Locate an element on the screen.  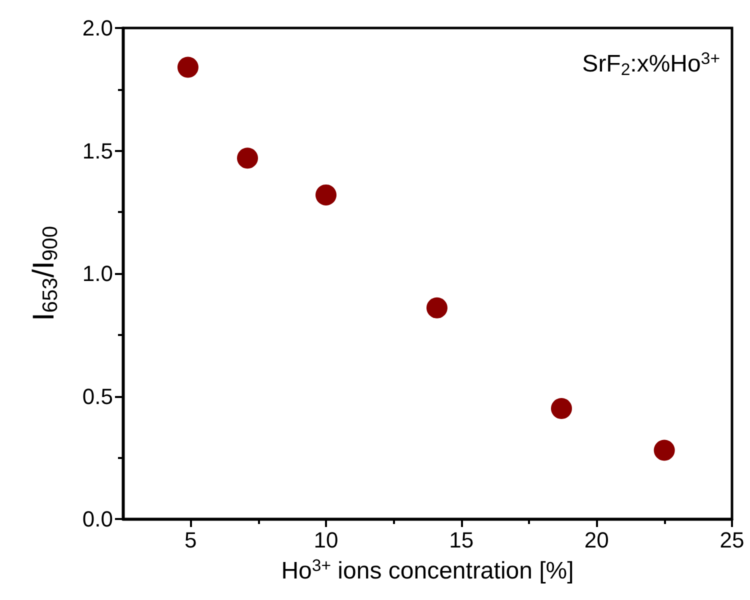
x-tick-label: 20 is located at coordinates (596, 540).